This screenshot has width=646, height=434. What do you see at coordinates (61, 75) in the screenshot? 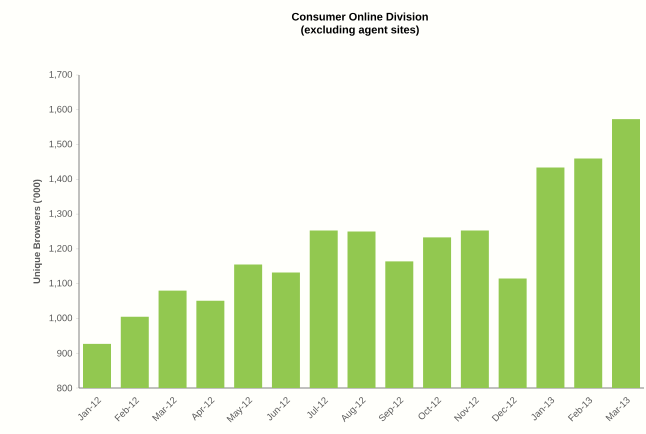
I see `y-tick-label: 1,700` at bounding box center [61, 75].